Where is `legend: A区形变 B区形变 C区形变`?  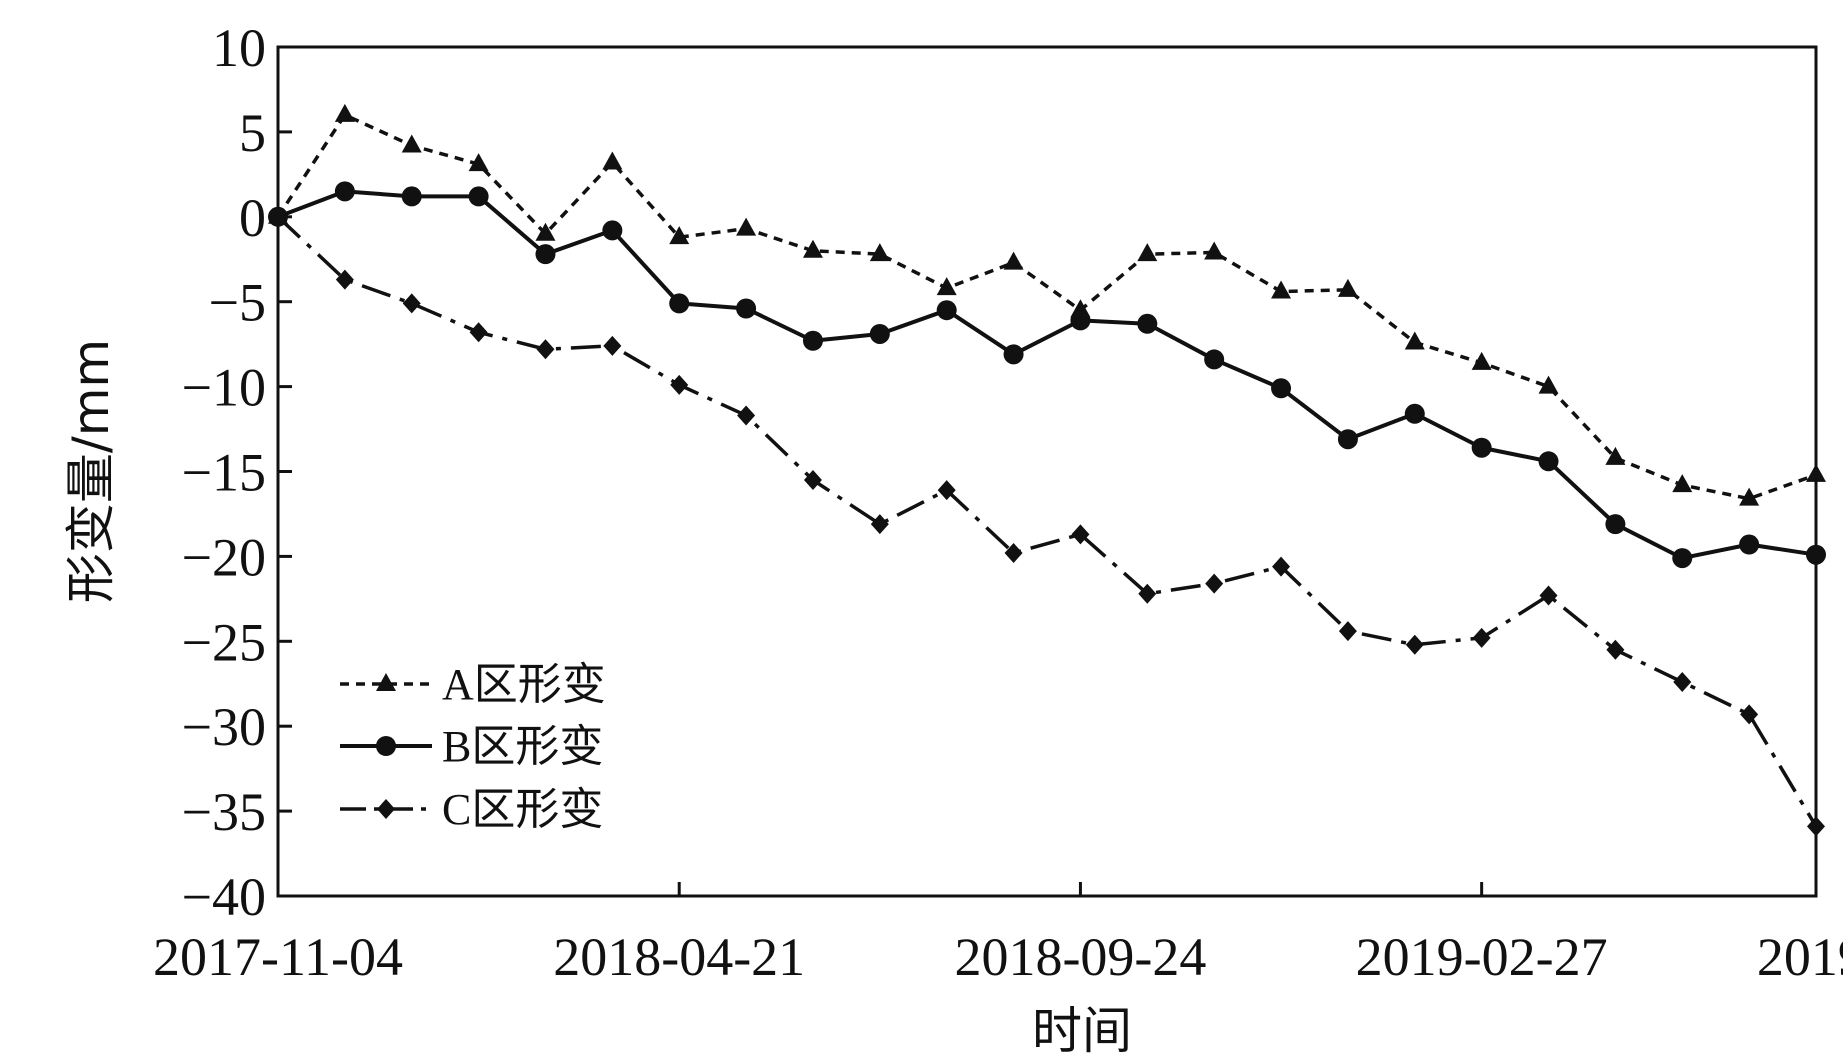
legend: A区形变 B区形变 C区形变 is located at coordinates (473, 747).